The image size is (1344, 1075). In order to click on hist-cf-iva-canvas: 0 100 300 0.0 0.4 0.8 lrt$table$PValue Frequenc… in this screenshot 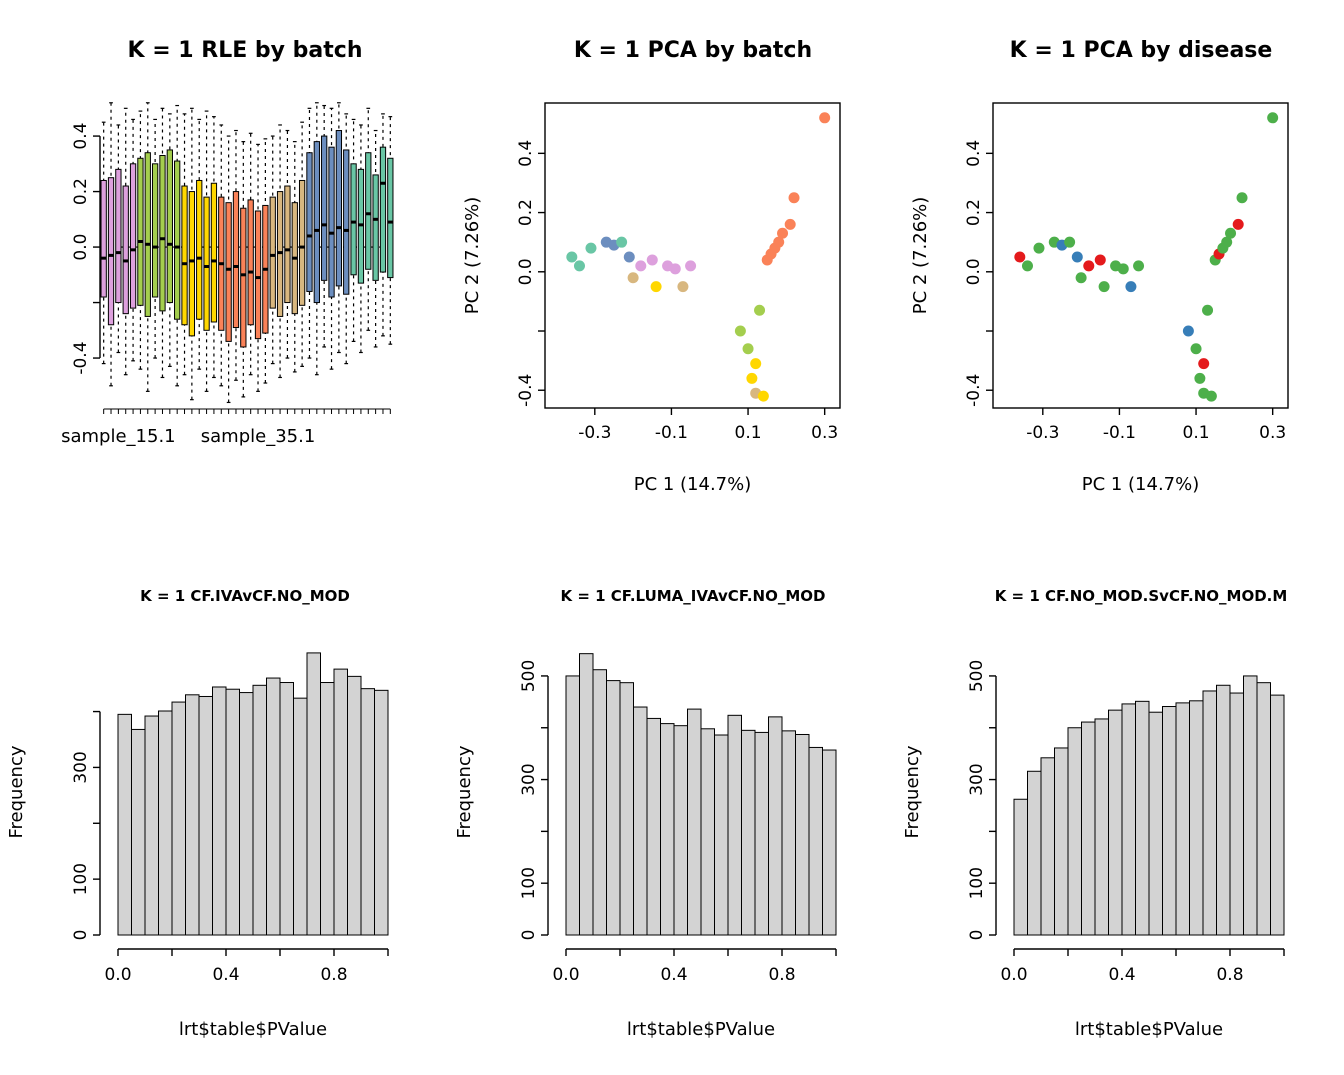, I will do `click(197, 846)`.